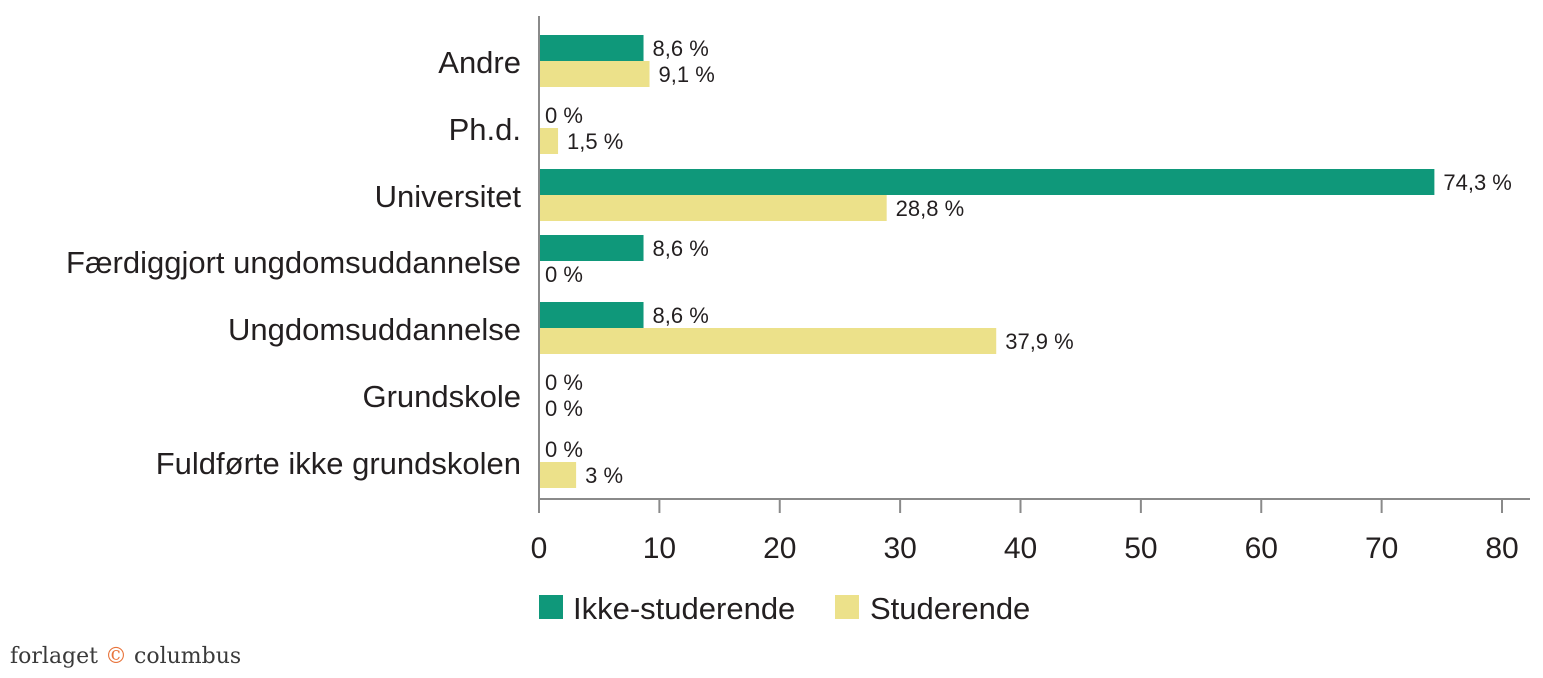  What do you see at coordinates (687, 74) in the screenshot?
I see `data-label: 9,1 %` at bounding box center [687, 74].